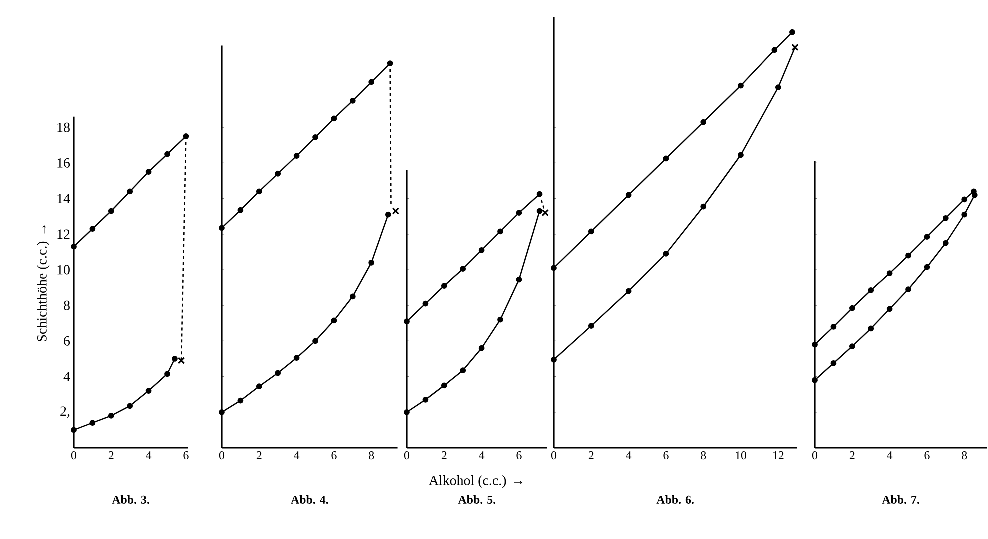 This screenshot has width=988, height=539. I want to click on y-tick-label: 16, so click(64, 163).